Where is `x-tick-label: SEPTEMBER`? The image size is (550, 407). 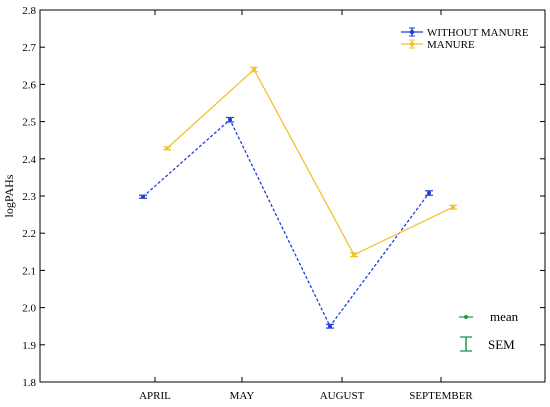
x-tick-label: SEPTEMBER is located at coordinates (441, 396).